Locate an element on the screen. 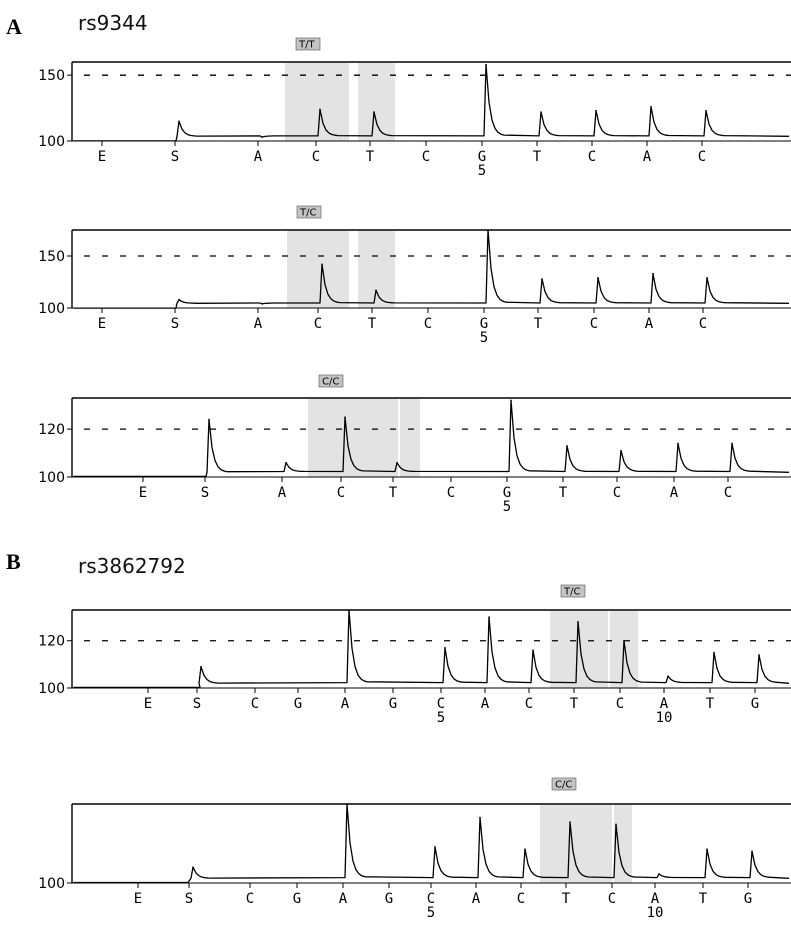 The height and width of the screenshot is (927, 791). position-number-label: 10 is located at coordinates (664, 718).